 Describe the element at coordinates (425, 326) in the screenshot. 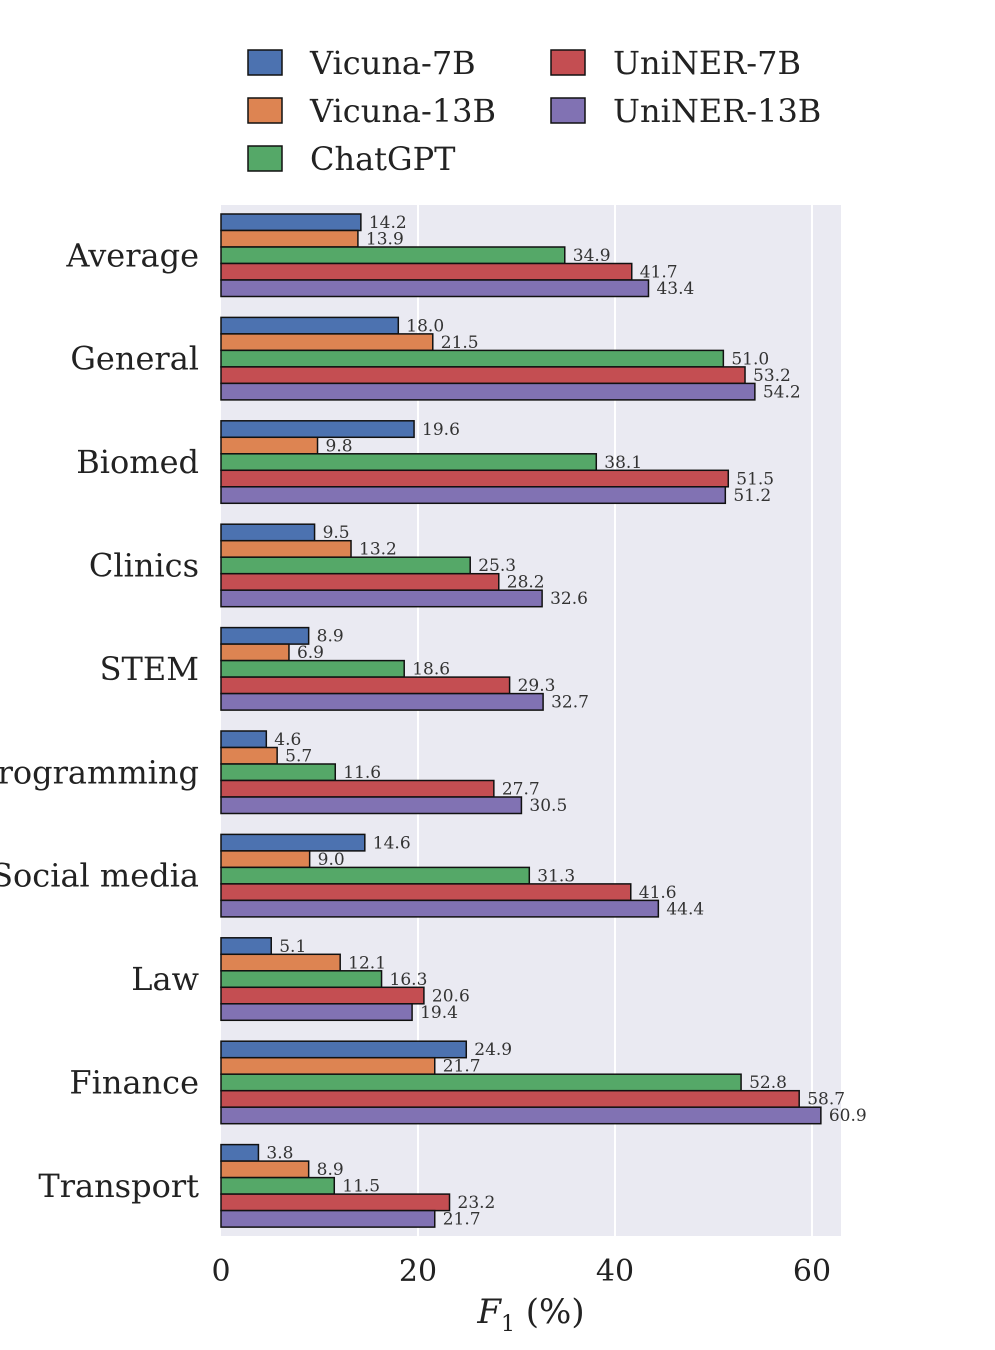

I see `bar-label-1-0: 18.0` at that location.